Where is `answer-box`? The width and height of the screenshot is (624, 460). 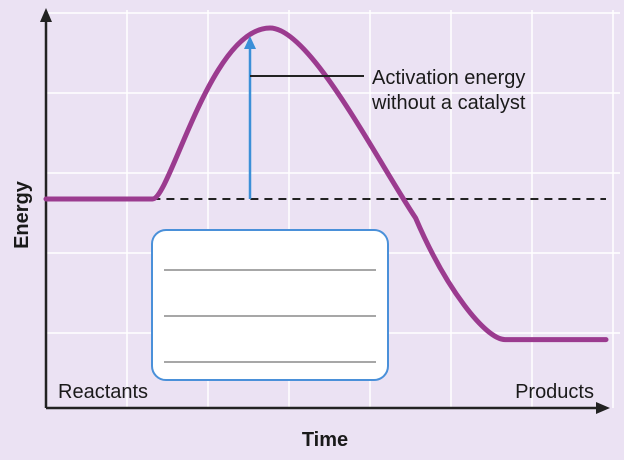
answer-box is located at coordinates (270, 305).